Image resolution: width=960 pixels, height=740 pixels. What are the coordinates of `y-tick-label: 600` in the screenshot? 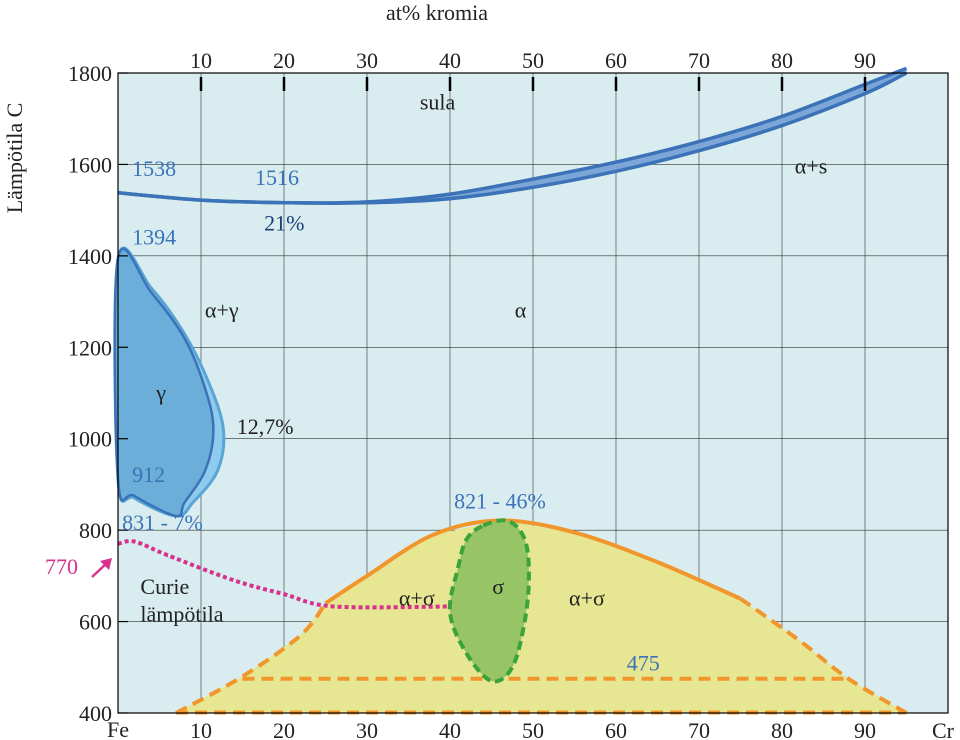 It's located at (95, 622).